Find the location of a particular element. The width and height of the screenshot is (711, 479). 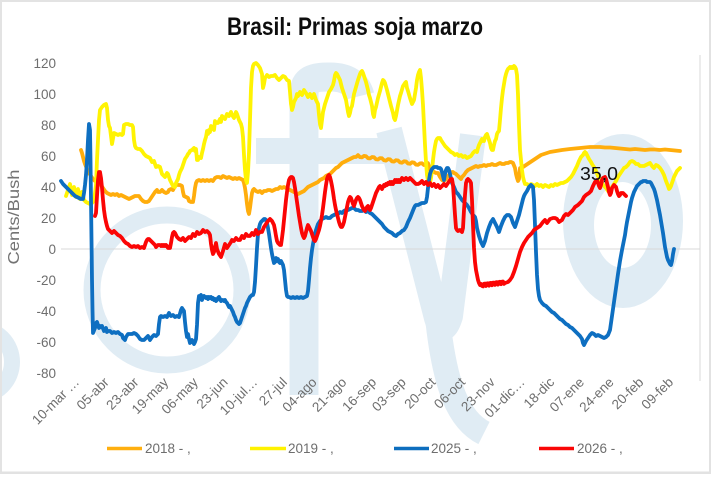

svg-text: 0 is located at coordinates (52, 249).